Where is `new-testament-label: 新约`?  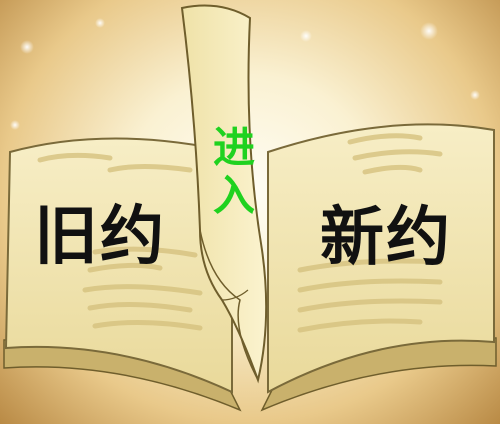
new-testament-label: 新约 is located at coordinates (386, 237).